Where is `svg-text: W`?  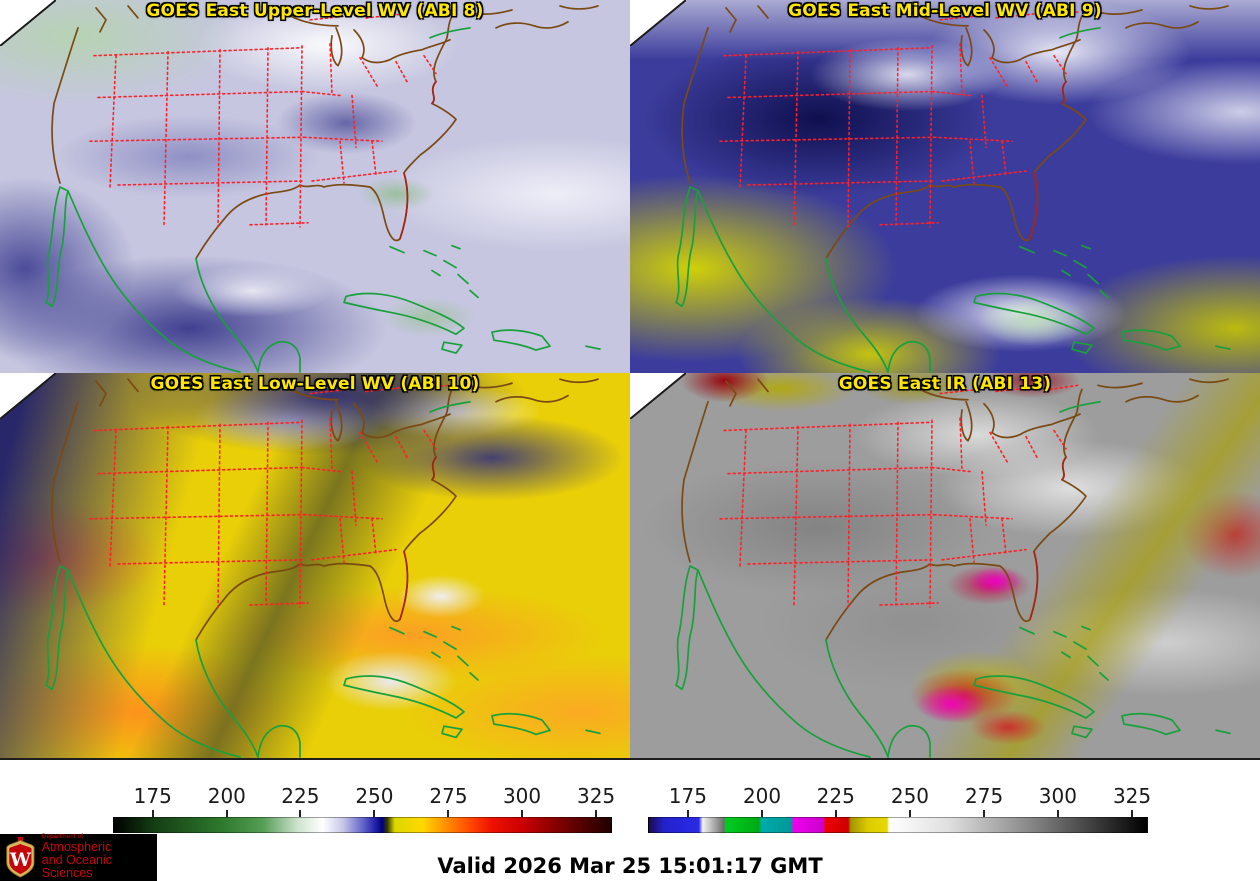
svg-text: W is located at coordinates (20, 860).